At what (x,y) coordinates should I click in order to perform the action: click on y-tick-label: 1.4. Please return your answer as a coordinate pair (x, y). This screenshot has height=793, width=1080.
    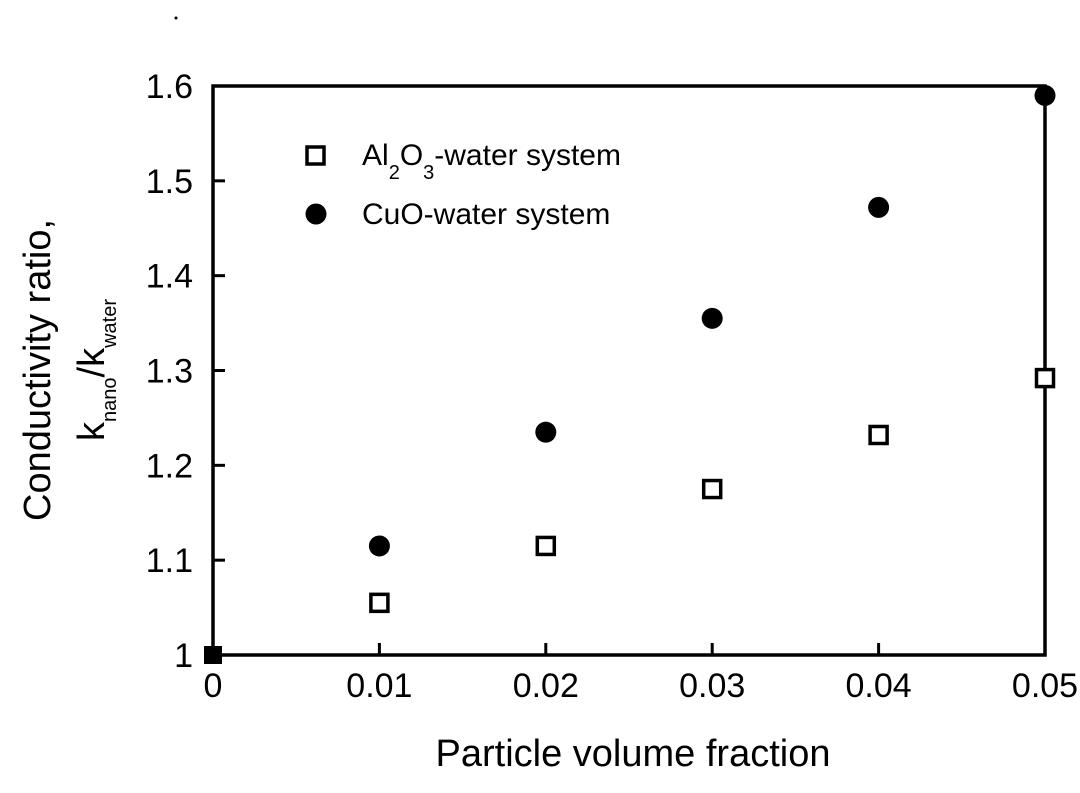
    Looking at the image, I should click on (169, 277).